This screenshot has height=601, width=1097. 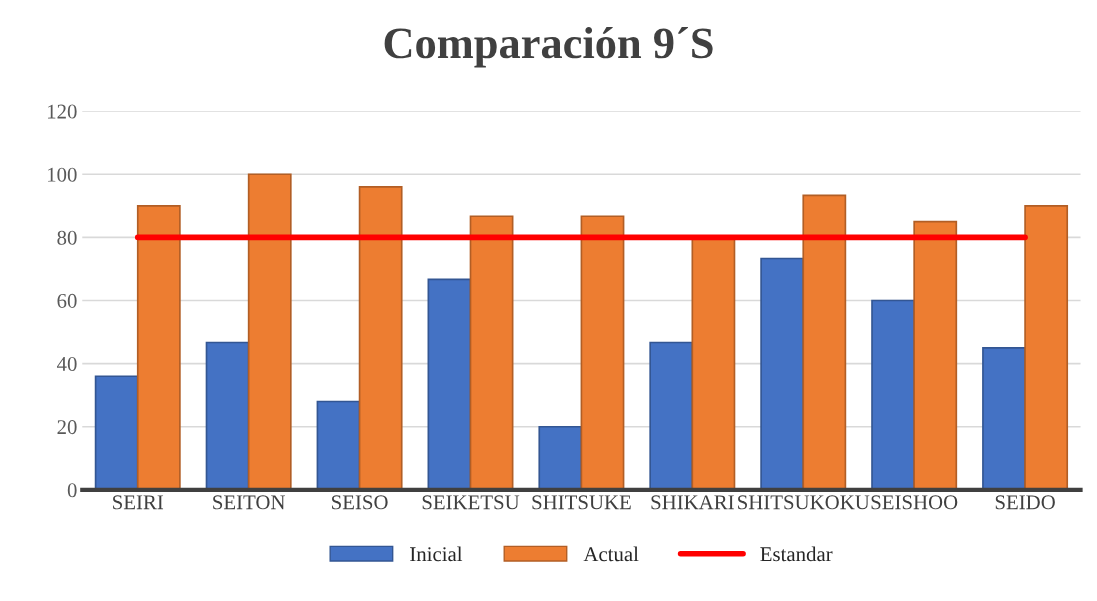 What do you see at coordinates (1025, 502) in the screenshot?
I see `x-tick-label: SEIDO` at bounding box center [1025, 502].